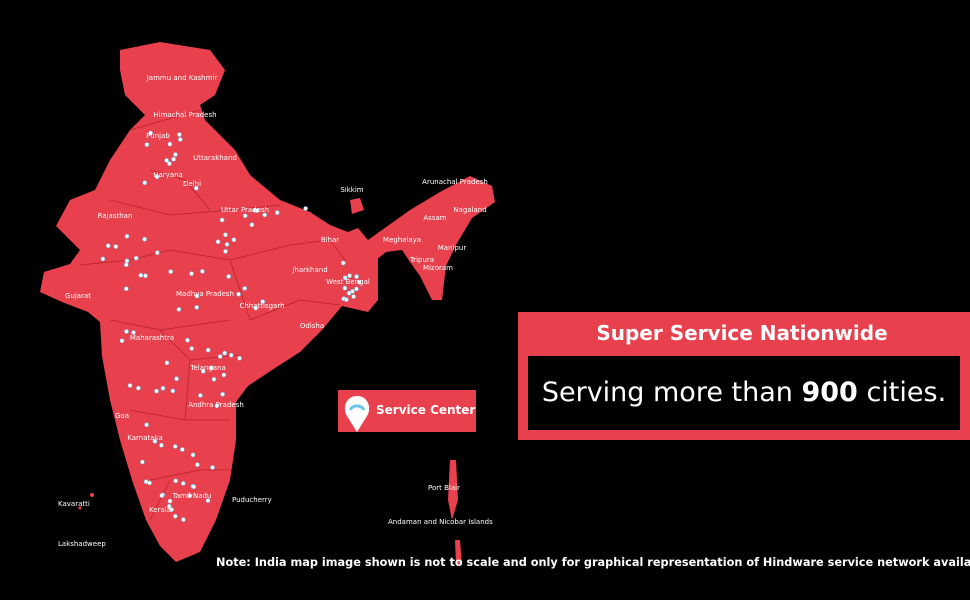  I want to click on north-east, so click(431, 238).